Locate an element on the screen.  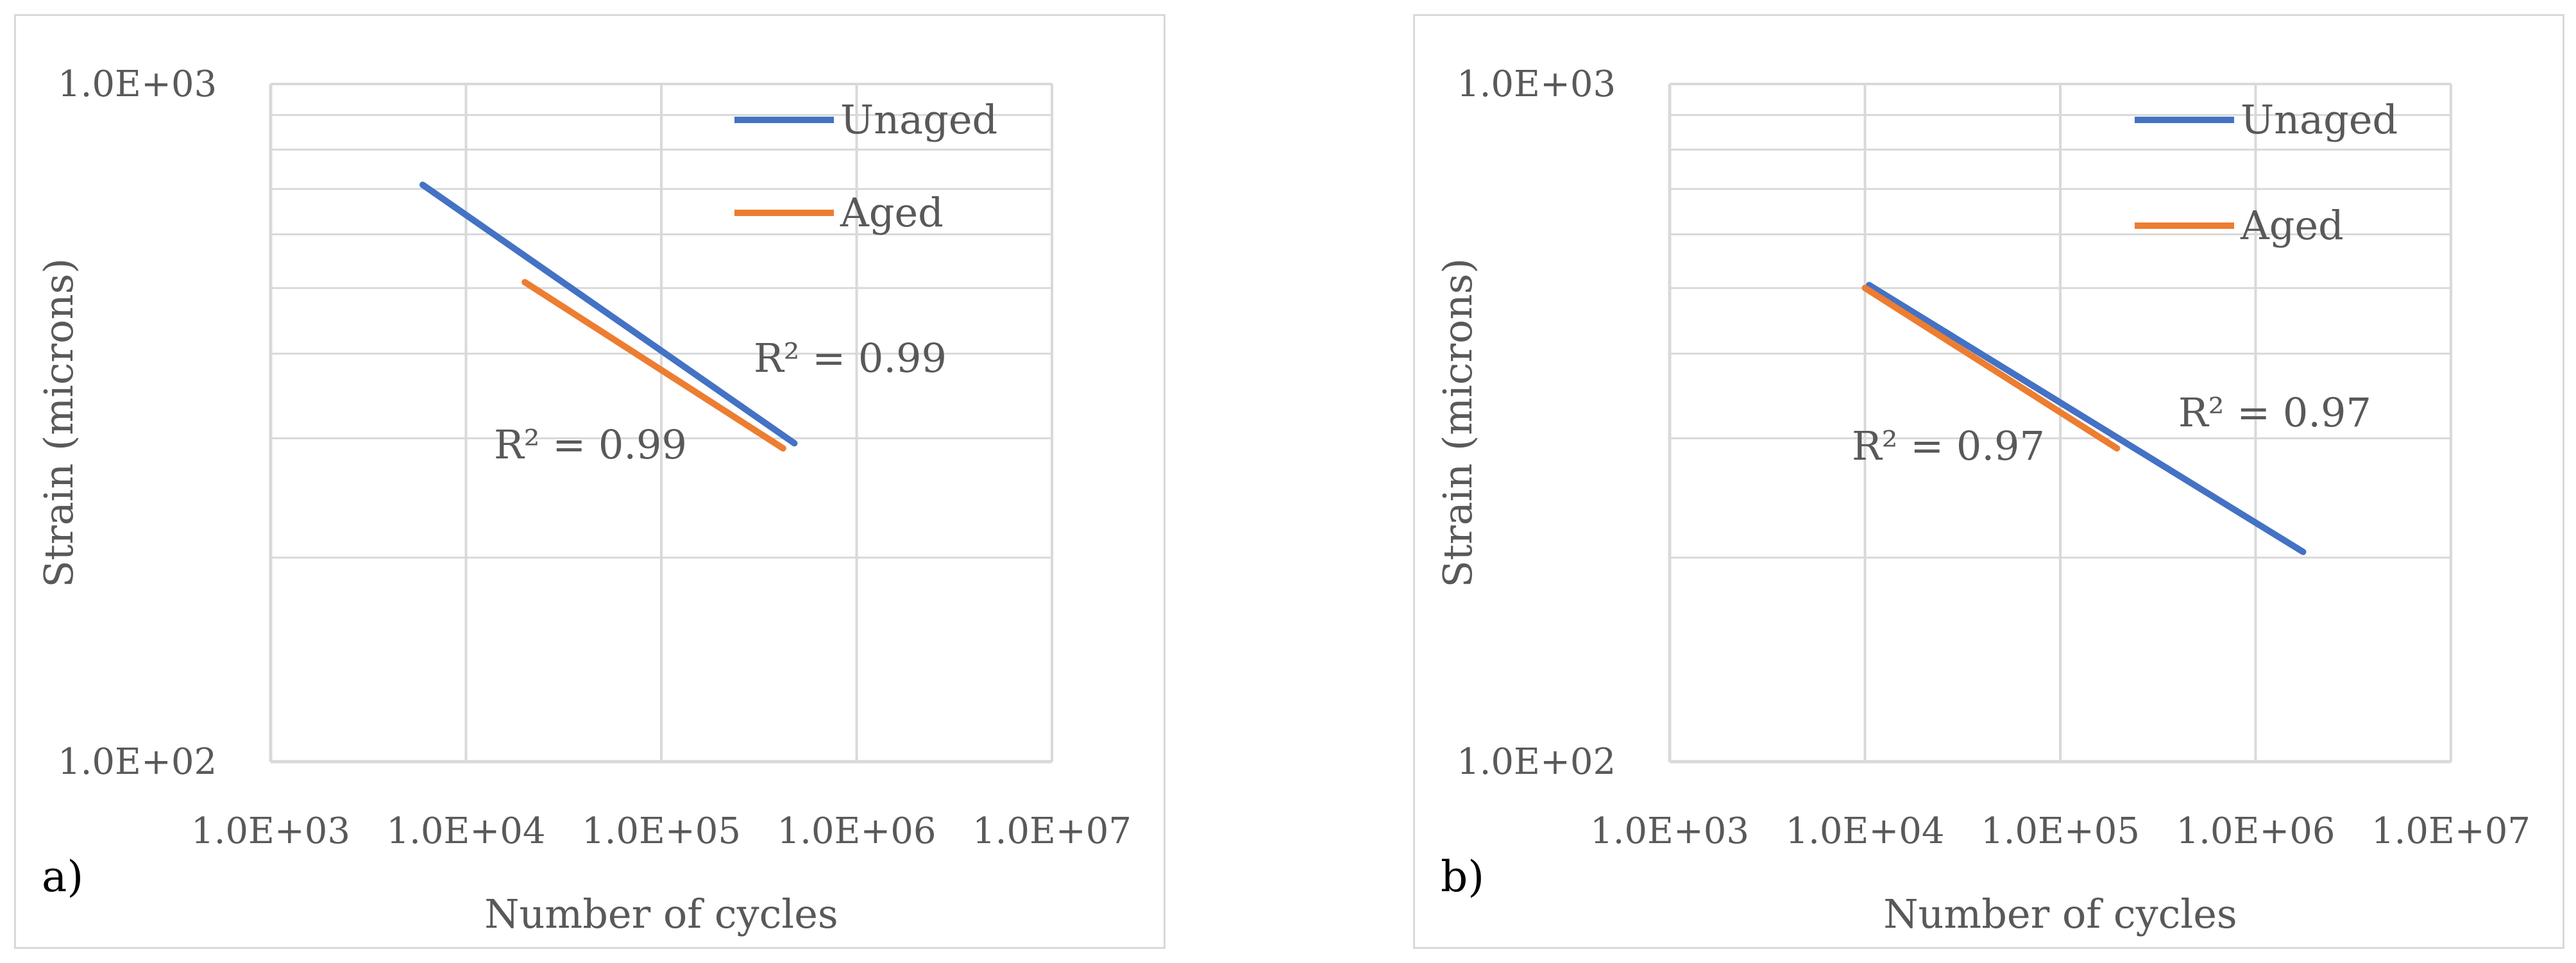
panel-label: a) is located at coordinates (62, 876).